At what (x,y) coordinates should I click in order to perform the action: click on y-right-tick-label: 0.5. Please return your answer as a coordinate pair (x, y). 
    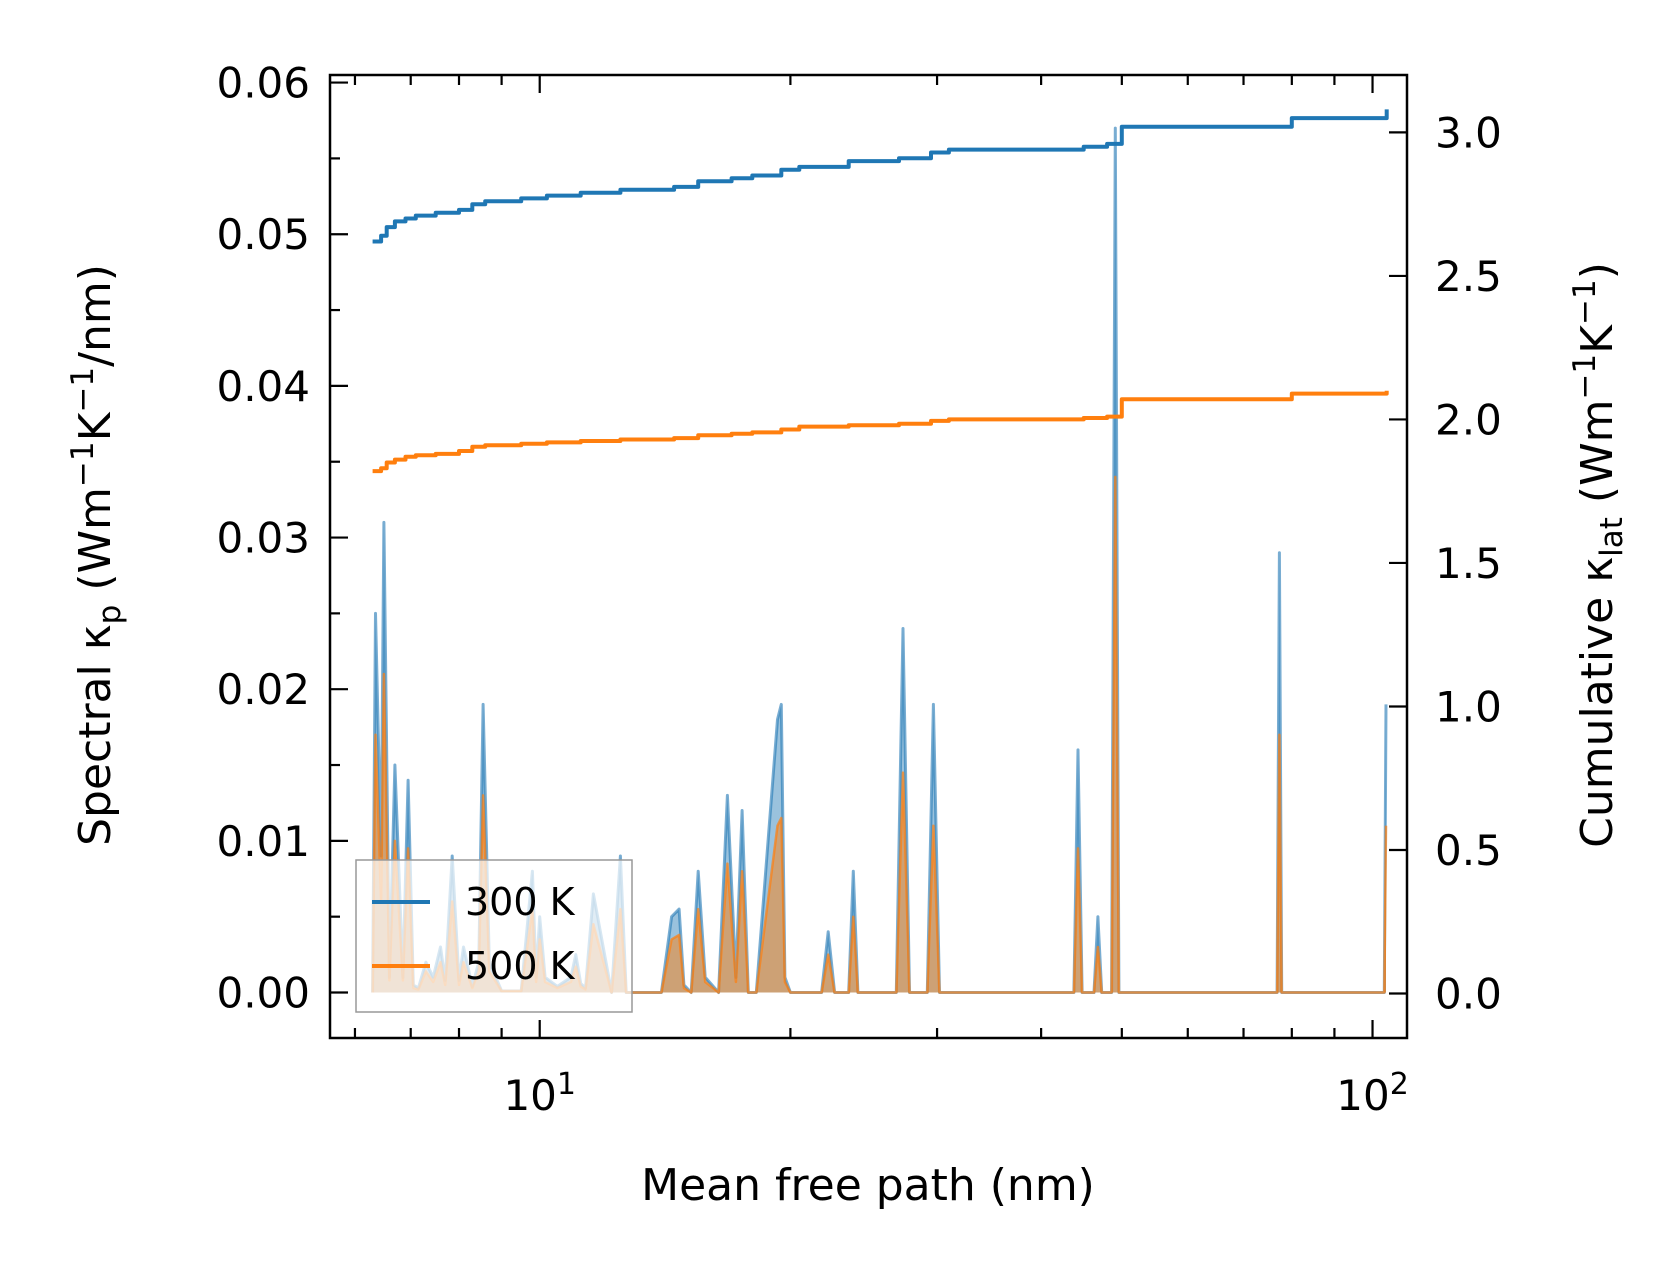
    Looking at the image, I should click on (1468, 850).